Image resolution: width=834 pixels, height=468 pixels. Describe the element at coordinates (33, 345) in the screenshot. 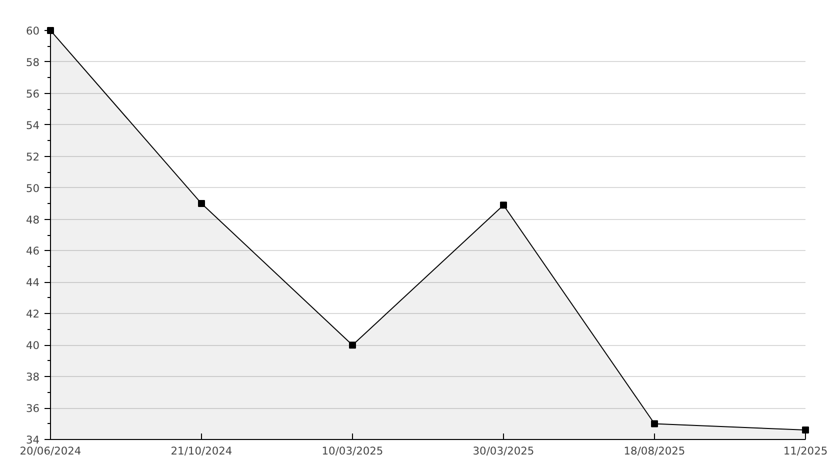

I see `y-tick-label: 40` at that location.